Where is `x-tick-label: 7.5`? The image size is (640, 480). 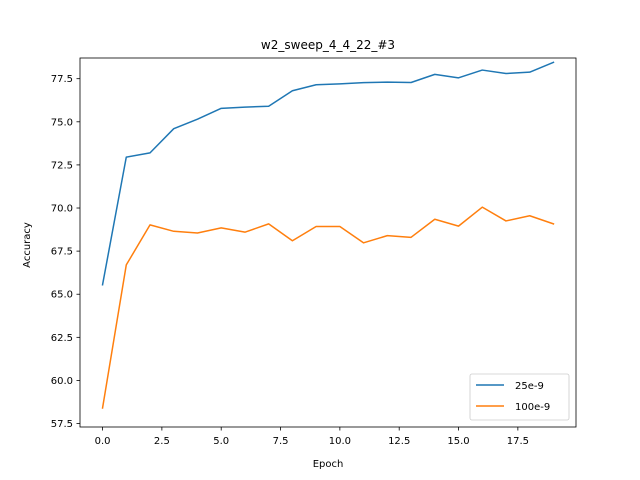
x-tick-label: 7.5 is located at coordinates (281, 441).